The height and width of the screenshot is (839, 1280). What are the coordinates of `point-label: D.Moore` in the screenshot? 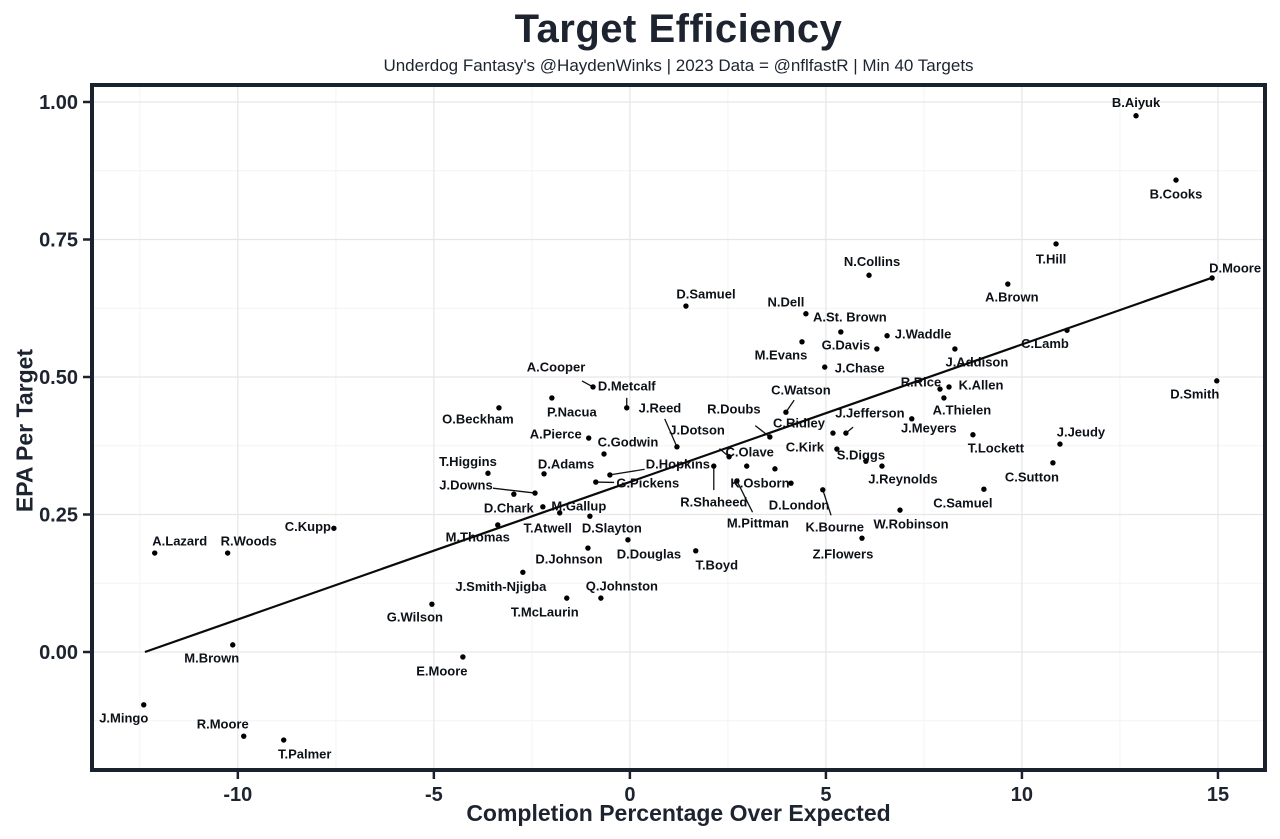 It's located at (1235, 268).